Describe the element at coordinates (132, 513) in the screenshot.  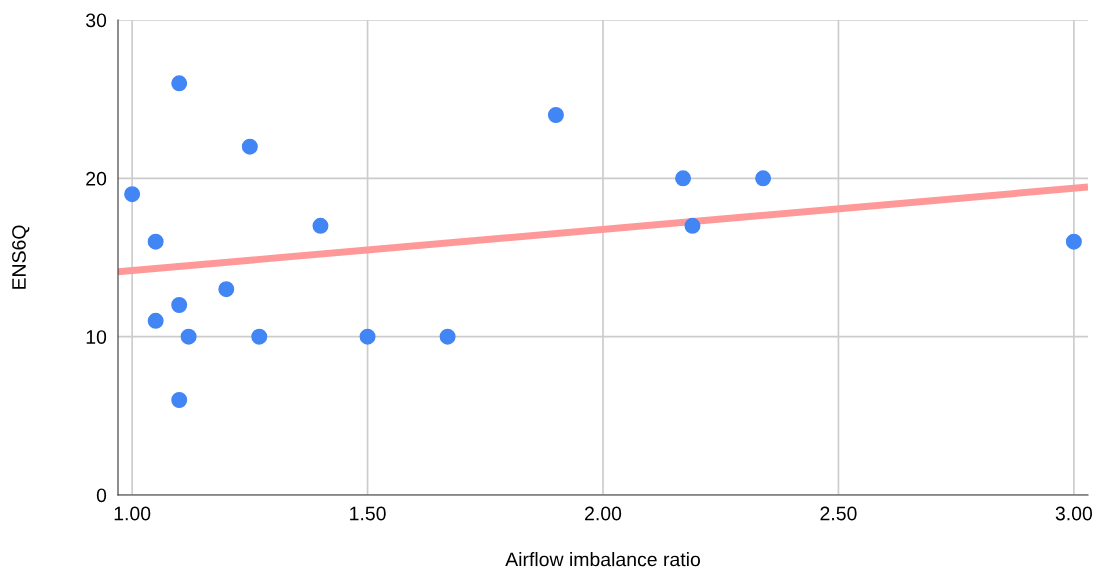
I see `x-tick-label: 1.00` at that location.